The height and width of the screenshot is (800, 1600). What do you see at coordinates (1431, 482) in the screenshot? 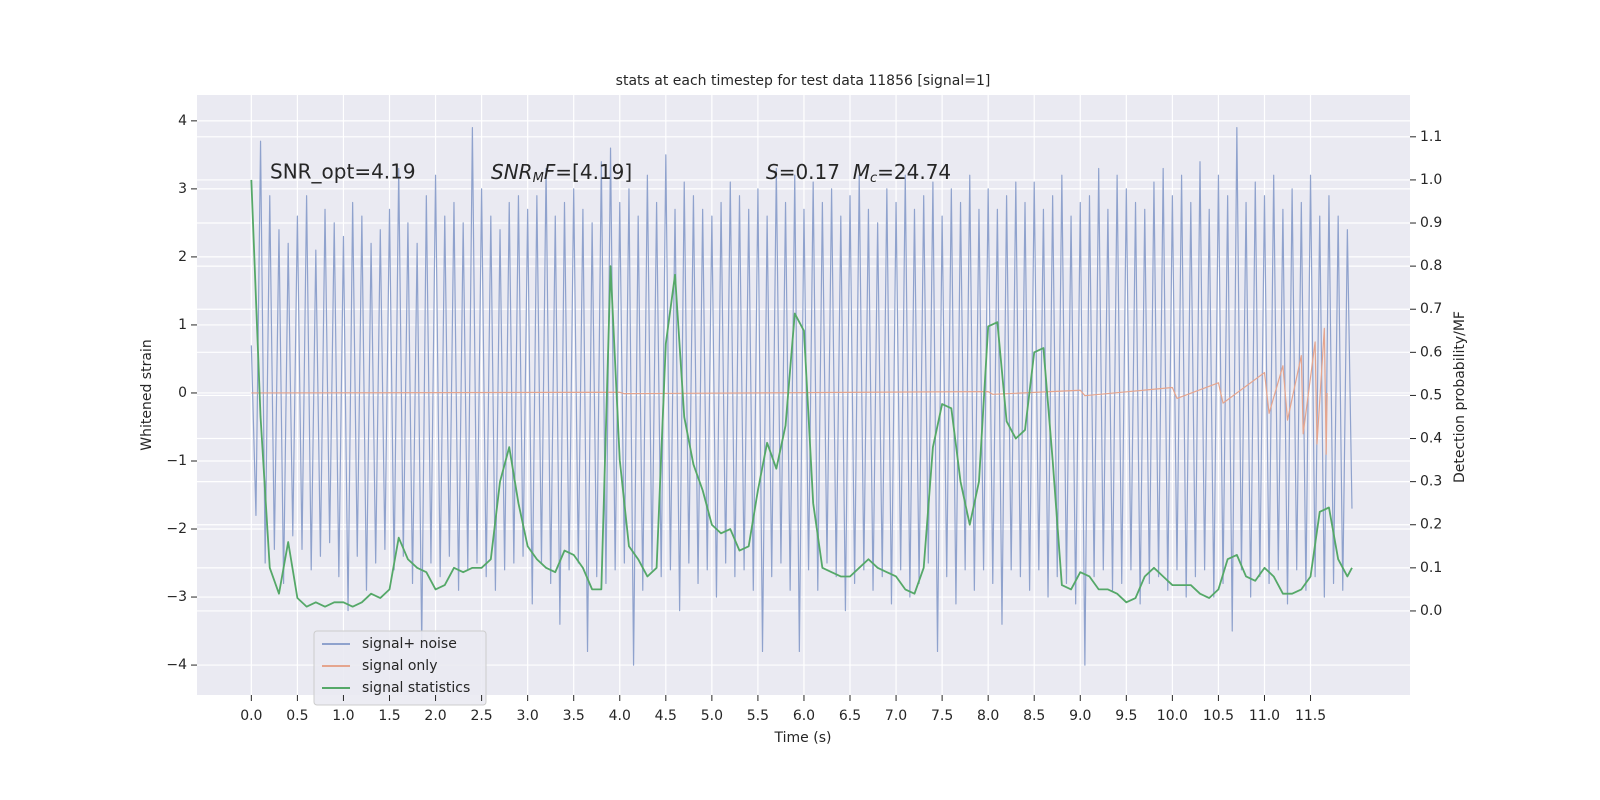
I see `y2-tick-label: 0.3` at bounding box center [1431, 482].